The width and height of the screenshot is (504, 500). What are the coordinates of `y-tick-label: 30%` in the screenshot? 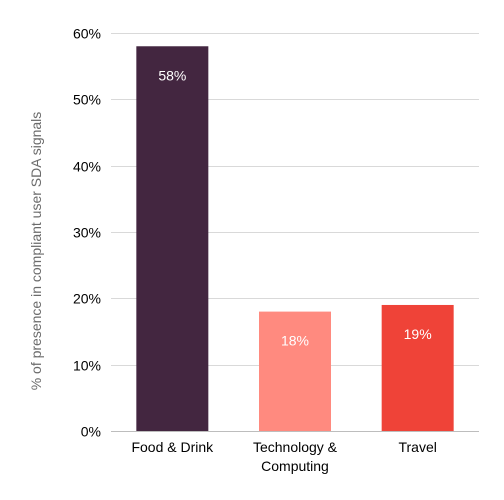 It's located at (87, 233).